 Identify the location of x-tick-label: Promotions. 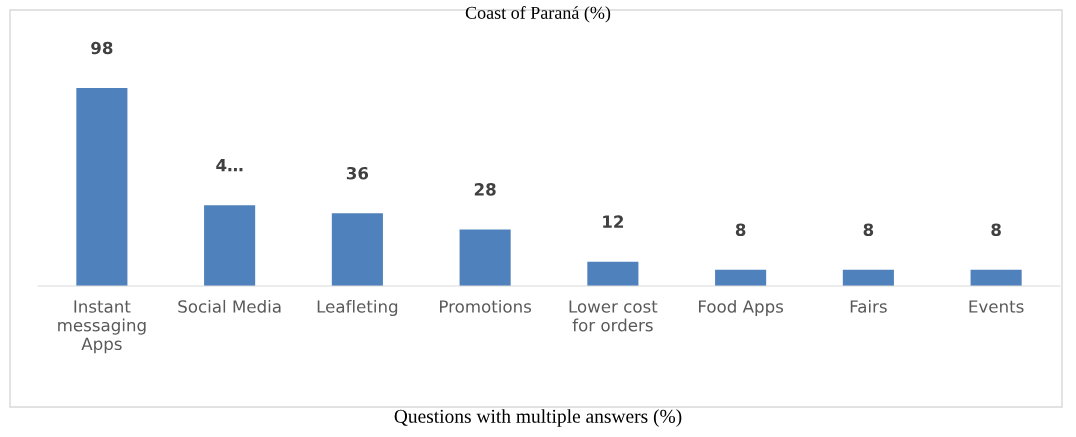
(486, 306).